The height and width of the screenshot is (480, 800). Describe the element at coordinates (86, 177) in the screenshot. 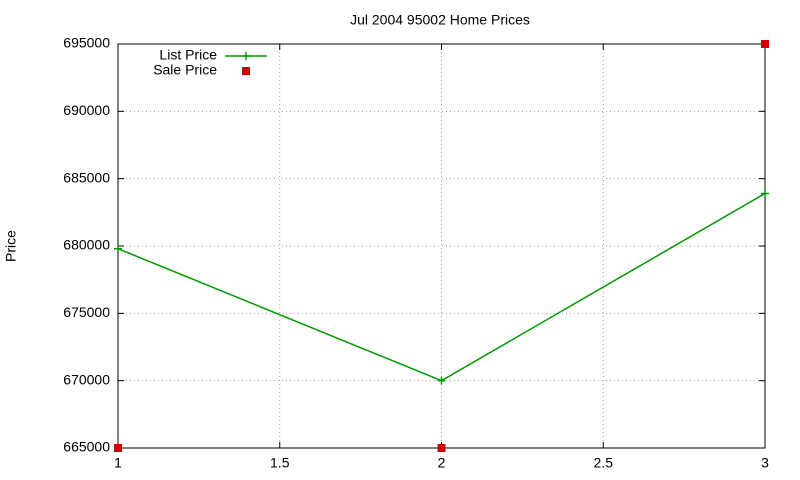

I see `y-tick-label: 685000` at that location.